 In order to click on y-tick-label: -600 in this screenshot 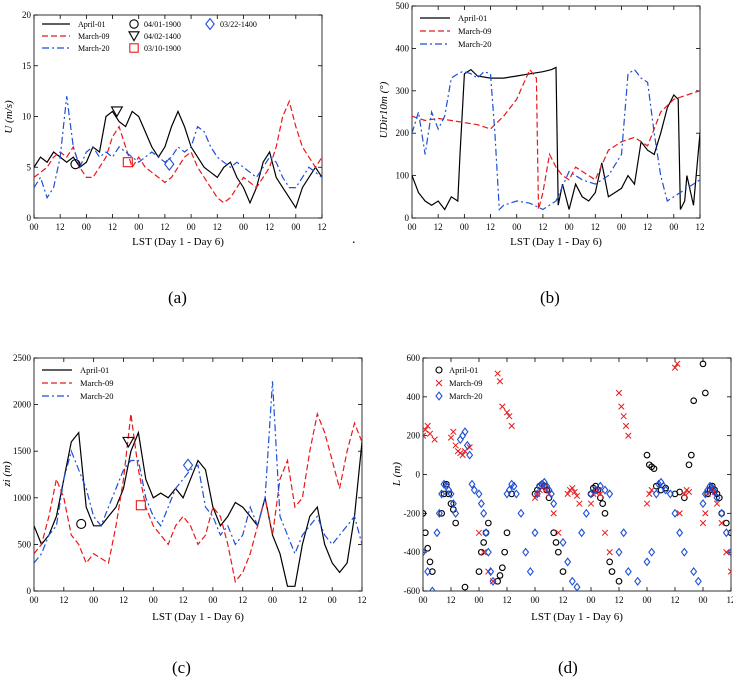, I will do `click(412, 591)`.